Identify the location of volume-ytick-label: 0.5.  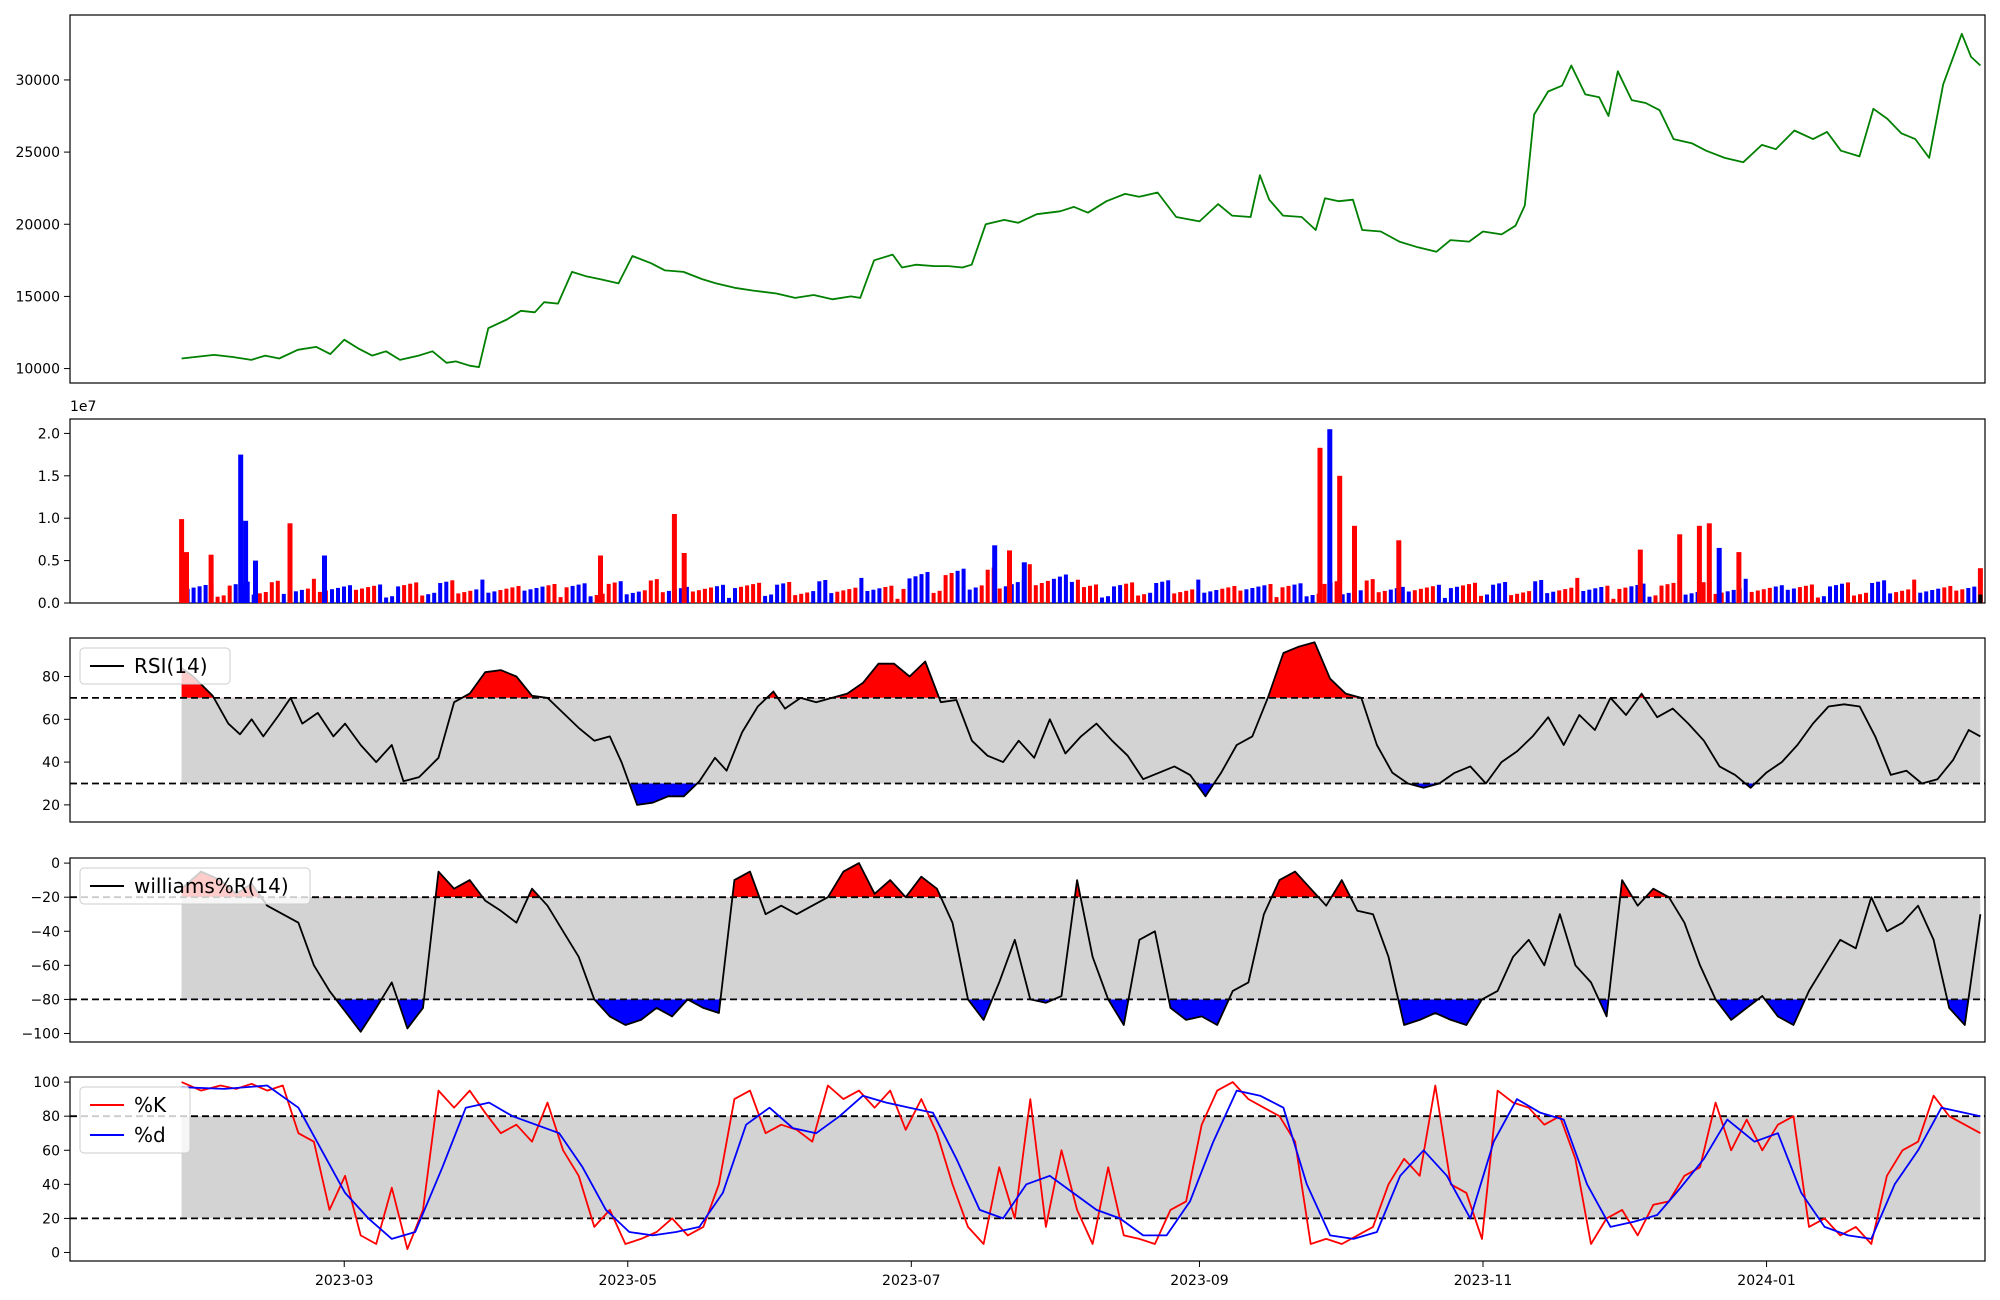
(49, 562).